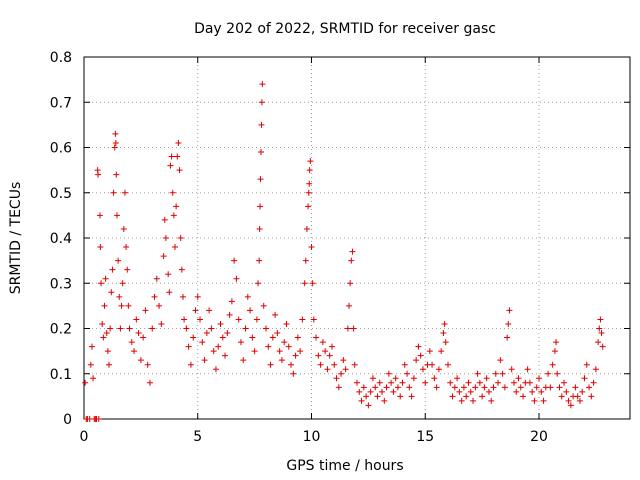  Describe the element at coordinates (61, 103) in the screenshot. I see `y-tick-label: 0.7` at that location.